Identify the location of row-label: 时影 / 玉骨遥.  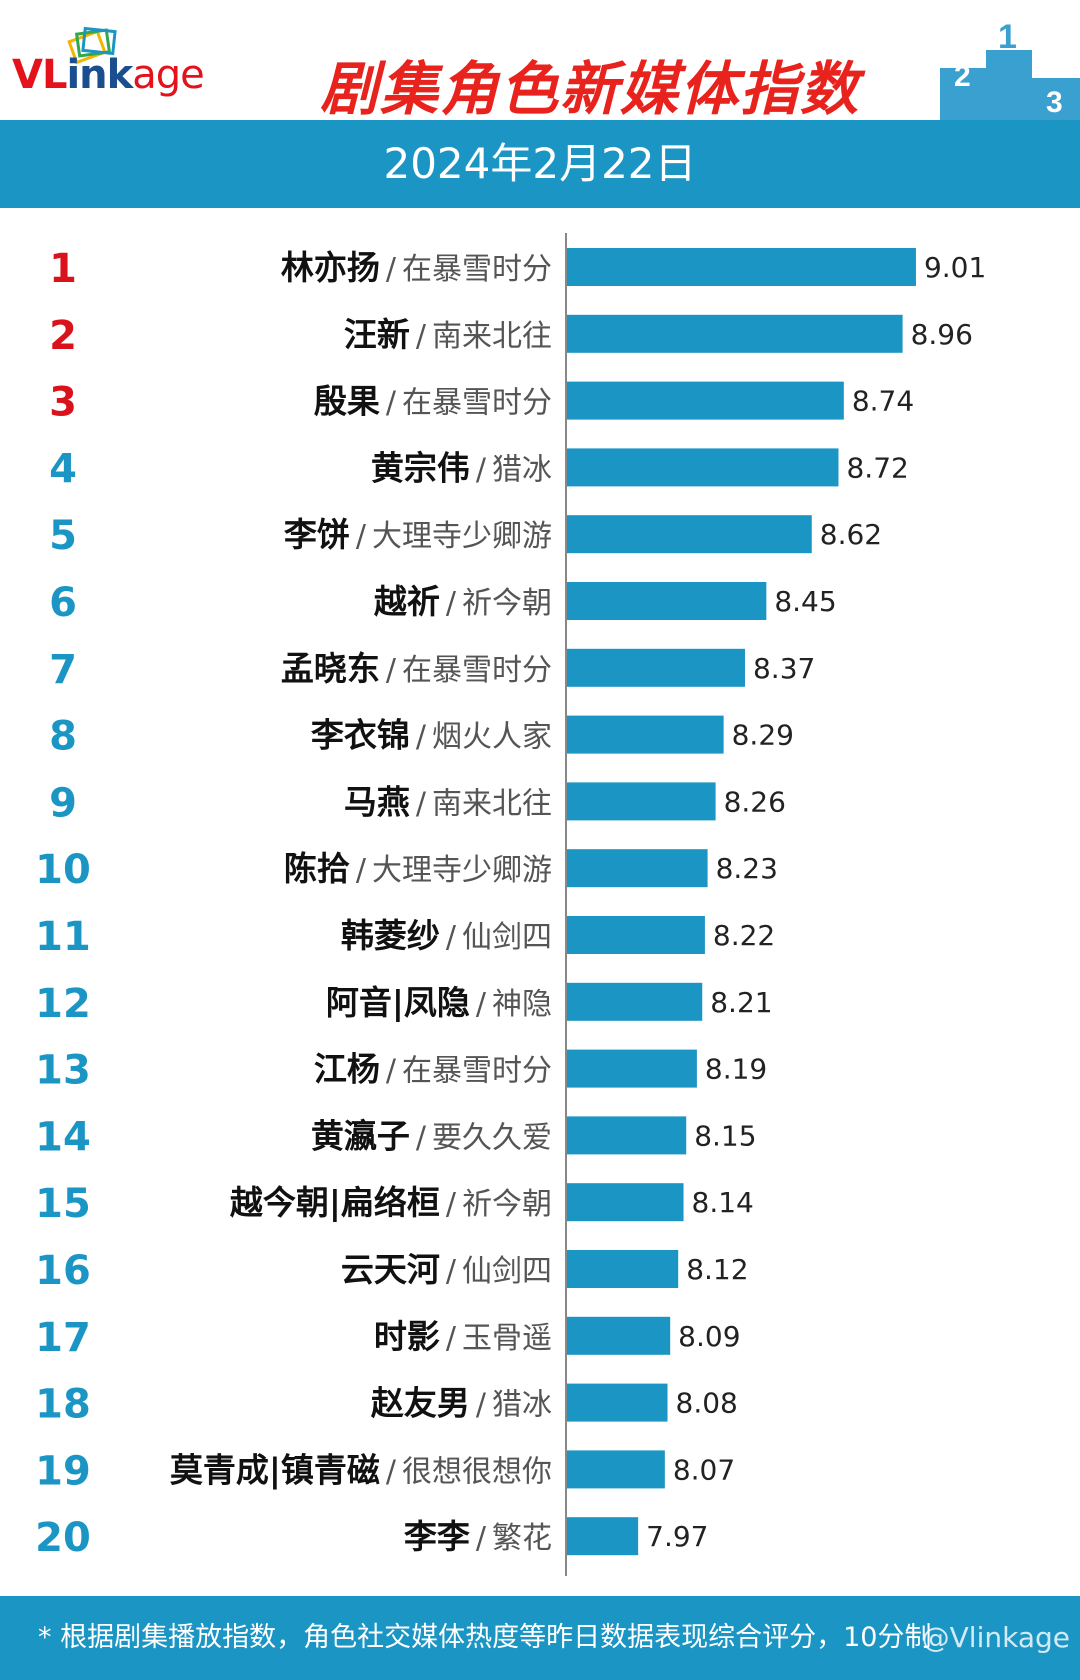
(463, 1336).